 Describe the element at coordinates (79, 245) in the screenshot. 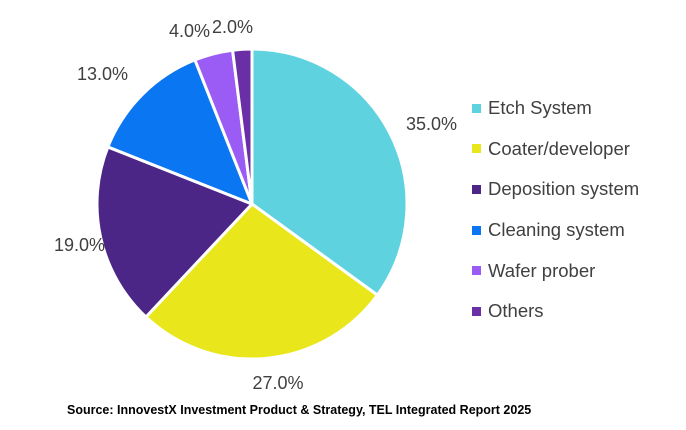

I see `slice-value-label: 19.0%` at that location.